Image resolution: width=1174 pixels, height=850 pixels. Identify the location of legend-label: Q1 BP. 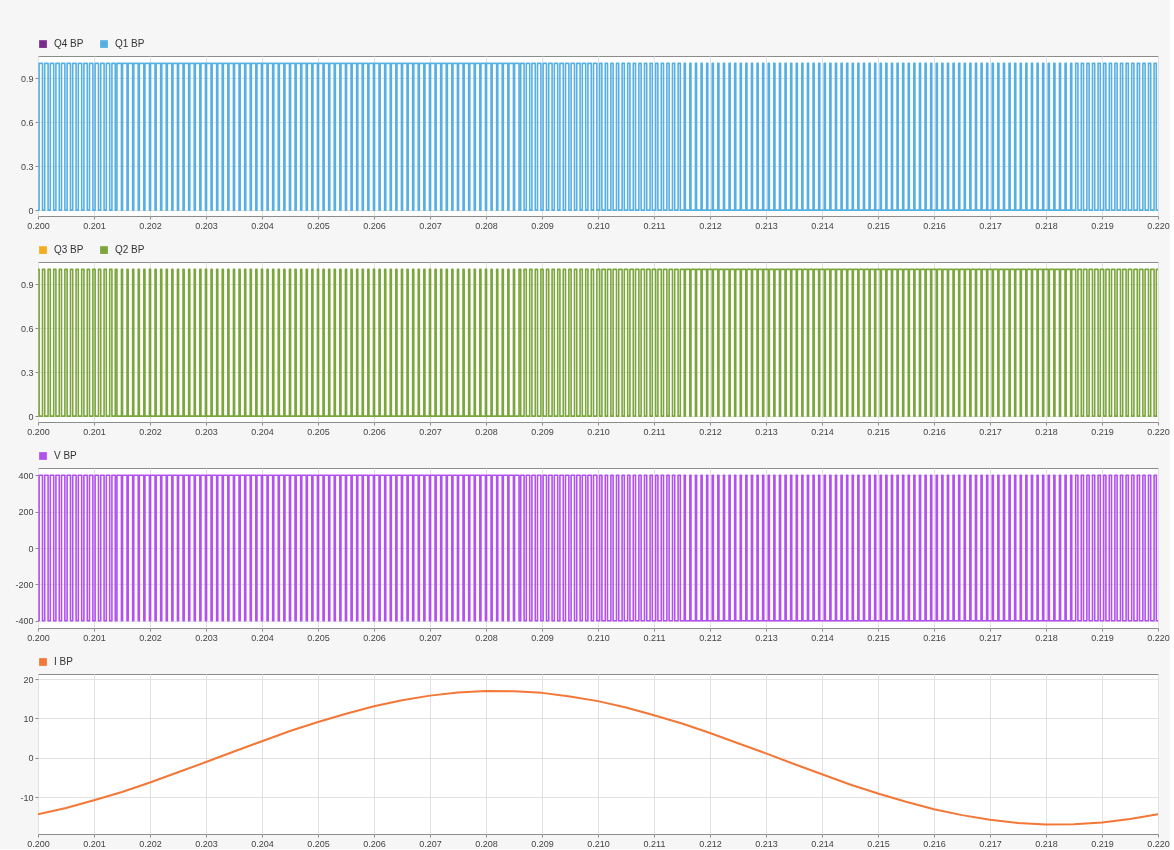
(130, 44).